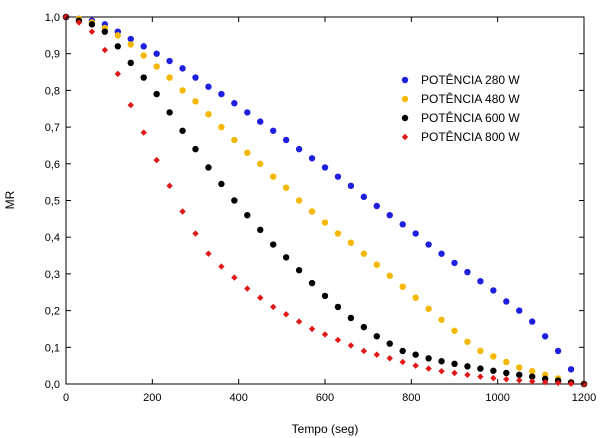 This screenshot has height=438, width=602. What do you see at coordinates (52, 18) in the screenshot?
I see `y-tick-label: 1,0` at bounding box center [52, 18].